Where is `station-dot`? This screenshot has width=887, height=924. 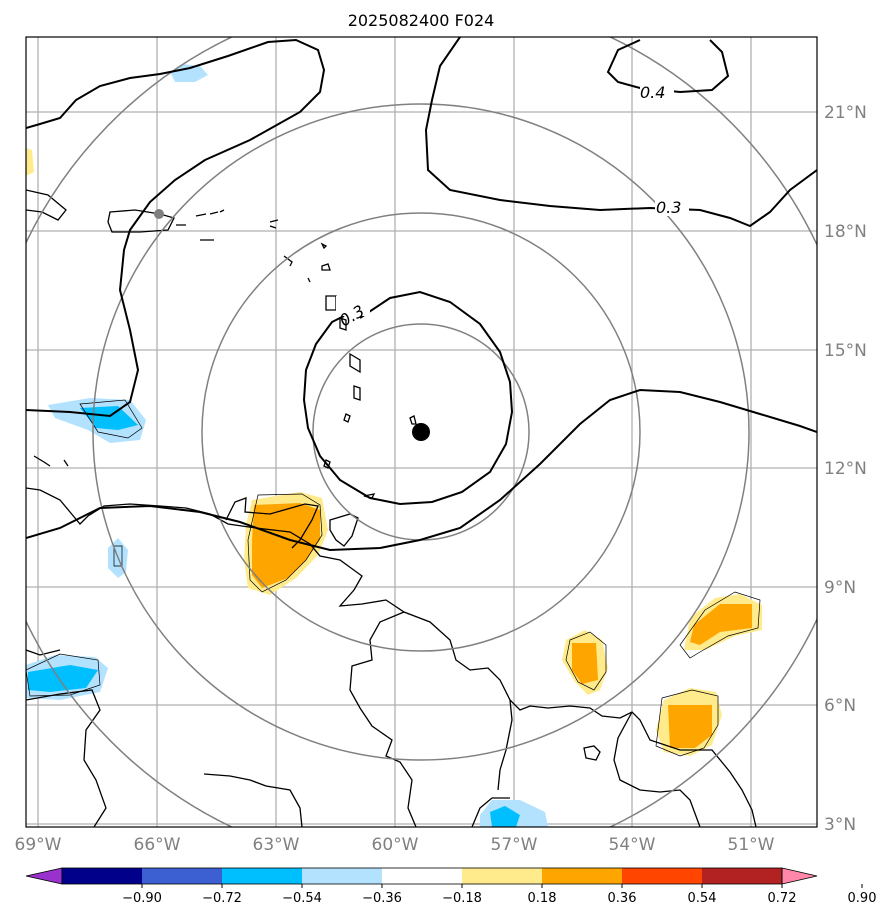
station-dot is located at coordinates (159, 214).